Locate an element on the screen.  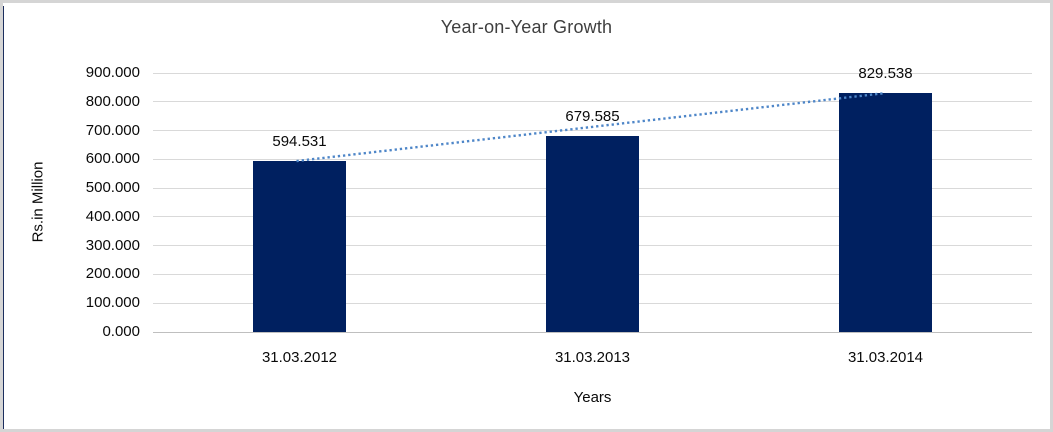
y-tick-label: 600.000 is located at coordinates (112, 159).